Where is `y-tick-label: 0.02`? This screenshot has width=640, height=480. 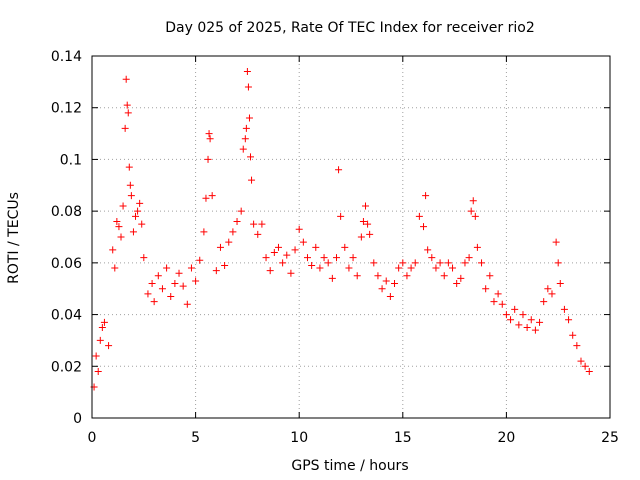 y-tick-label: 0.02 is located at coordinates (66, 367).